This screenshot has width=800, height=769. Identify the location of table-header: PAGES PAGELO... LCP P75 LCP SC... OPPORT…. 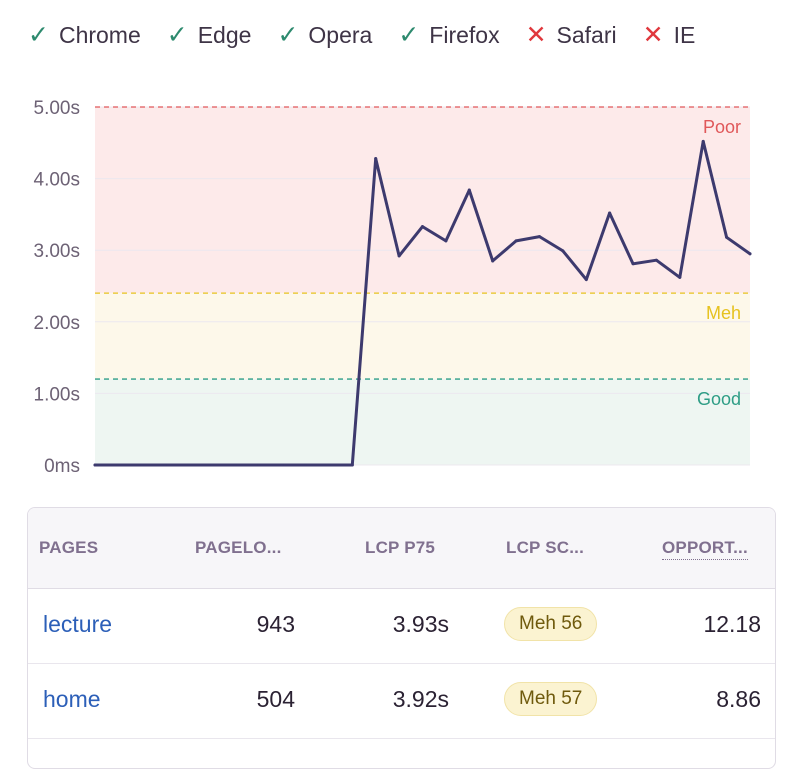
(401, 548).